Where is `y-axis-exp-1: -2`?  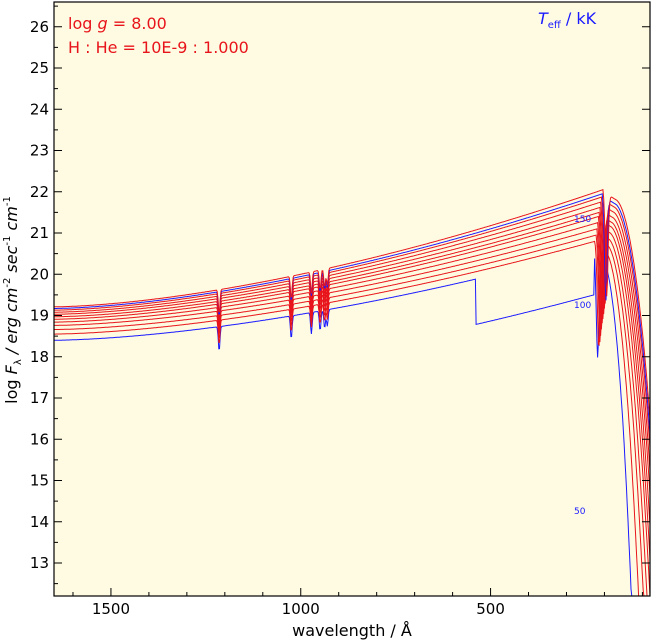 y-axis-exp-1: -2 is located at coordinates (7, 283).